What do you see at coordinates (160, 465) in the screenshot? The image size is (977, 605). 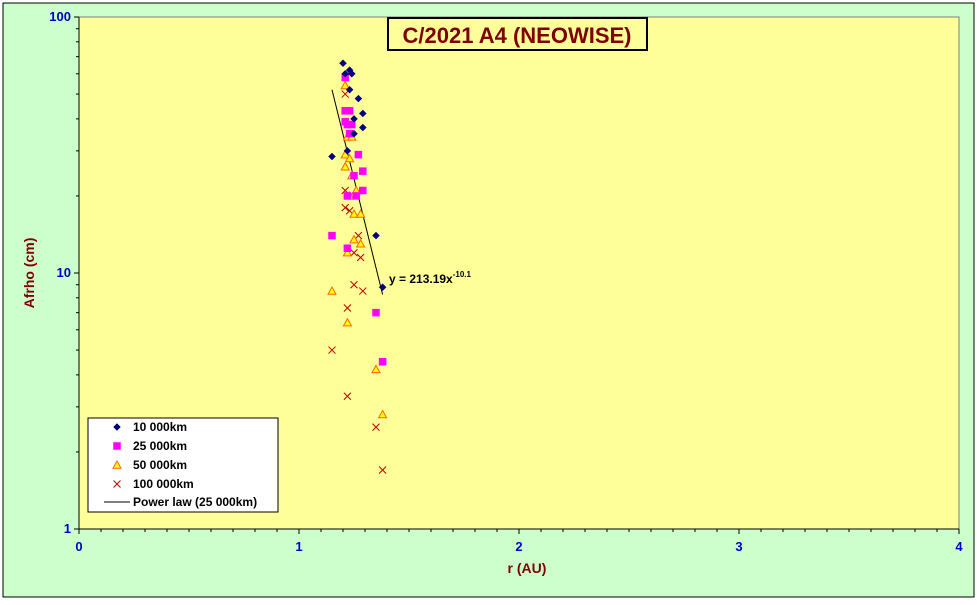 I see `legend-label-50000km: 50 000km` at bounding box center [160, 465].